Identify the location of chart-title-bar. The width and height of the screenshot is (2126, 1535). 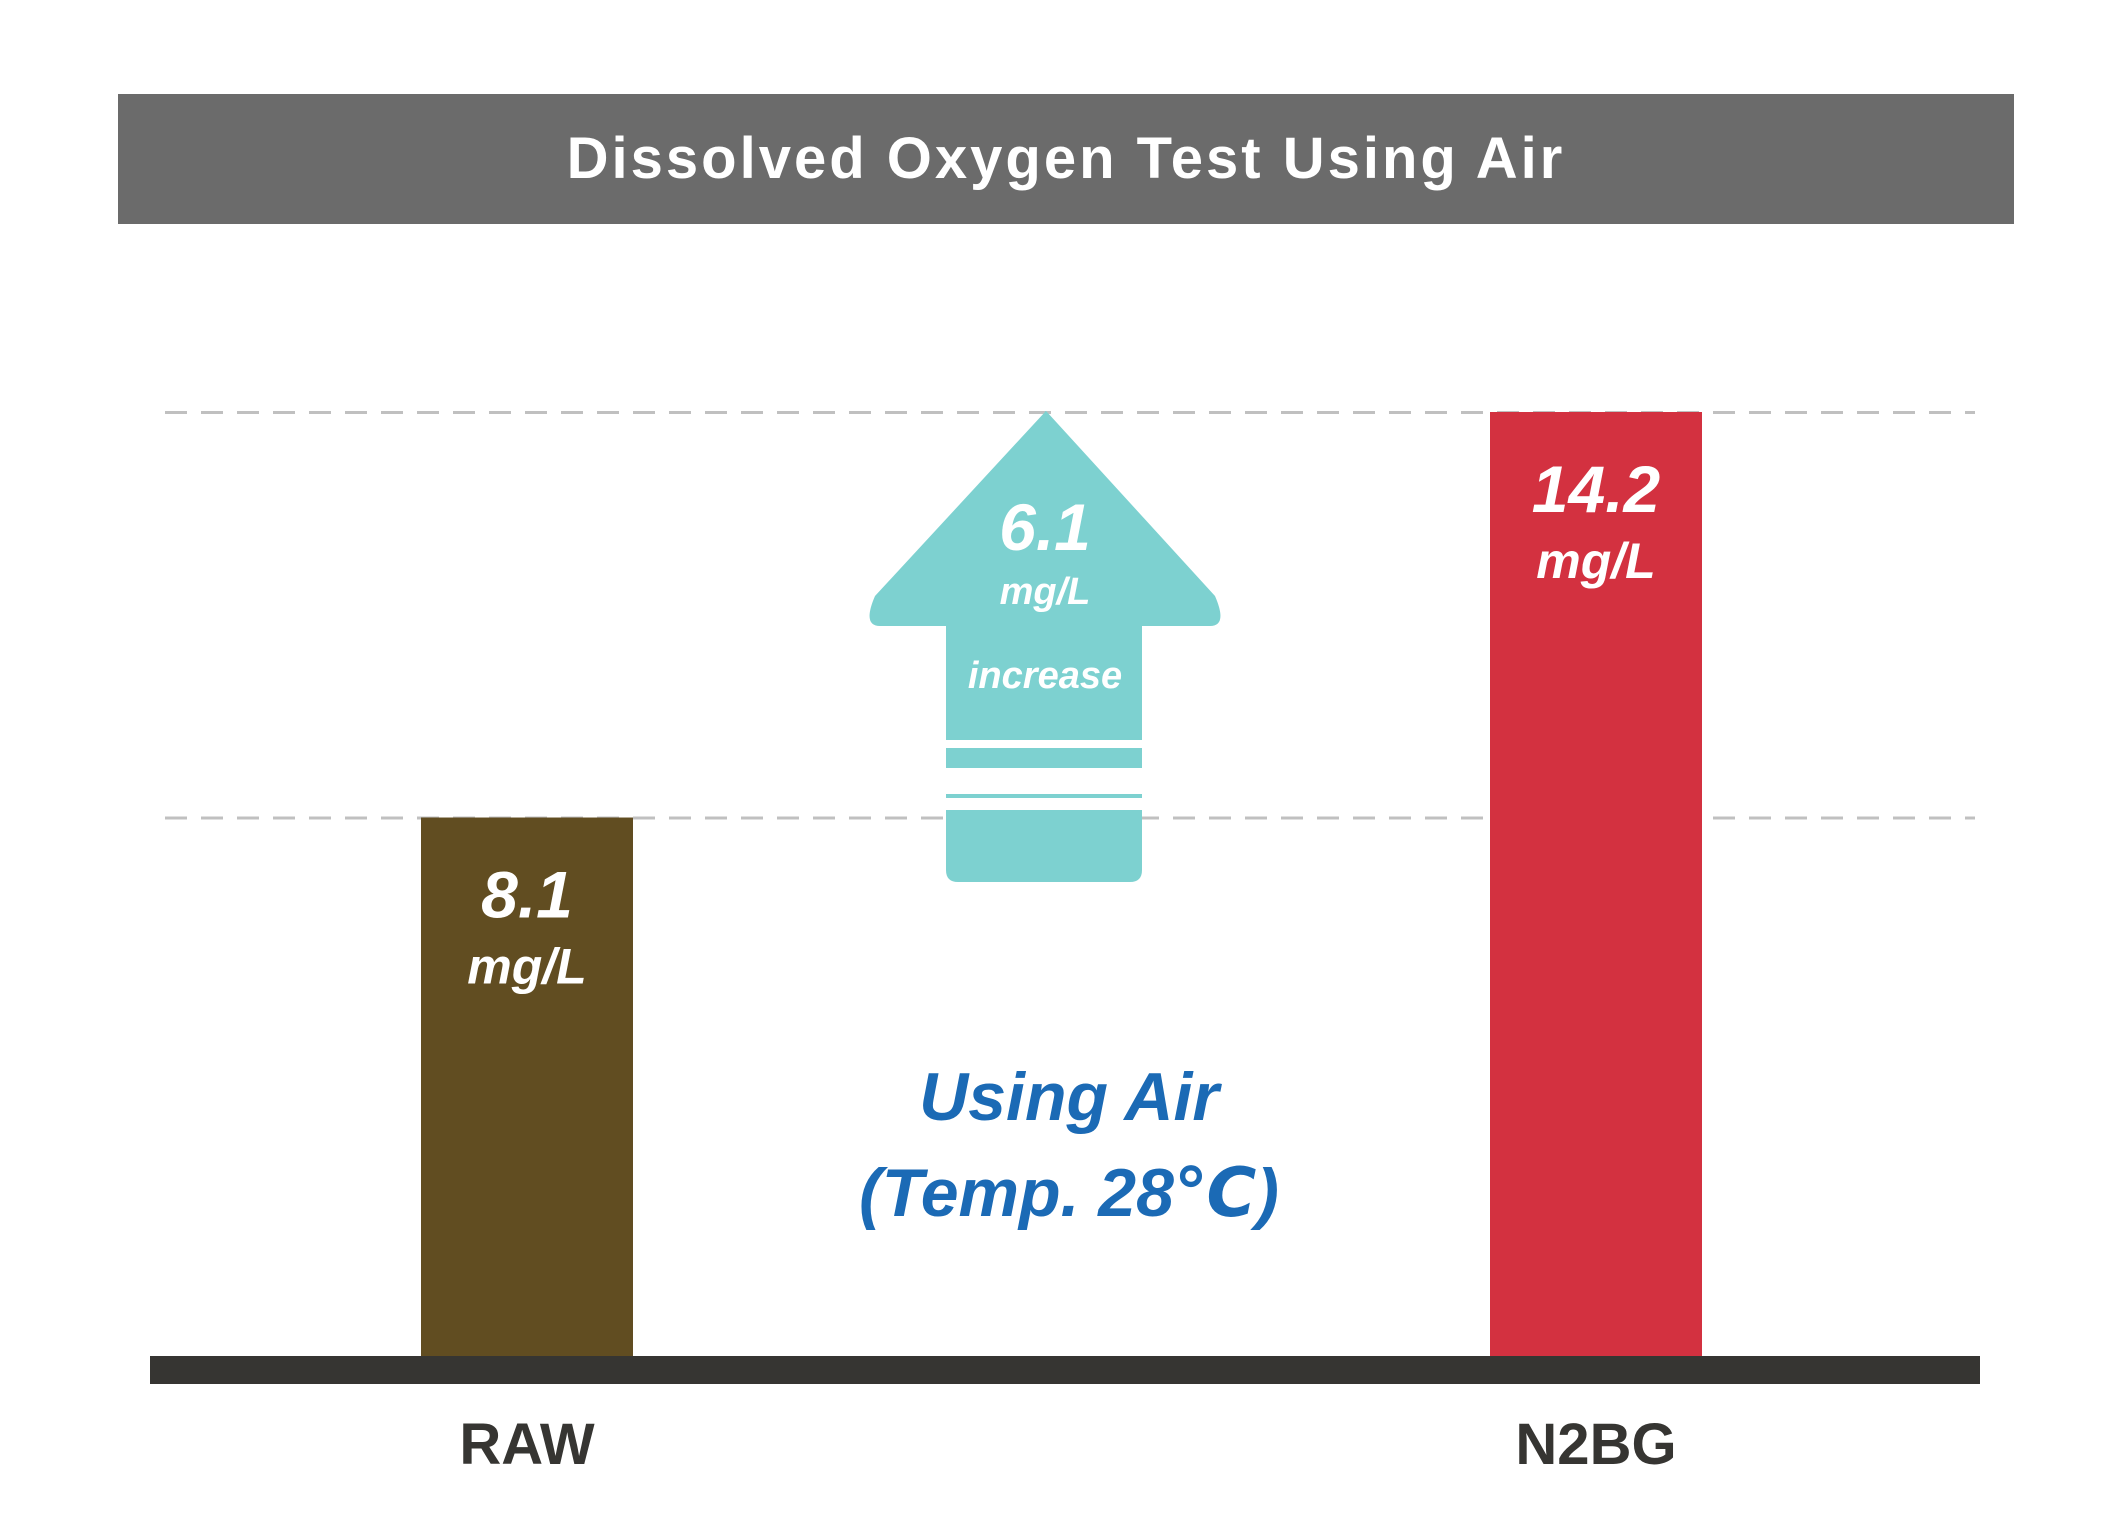
(1066, 159).